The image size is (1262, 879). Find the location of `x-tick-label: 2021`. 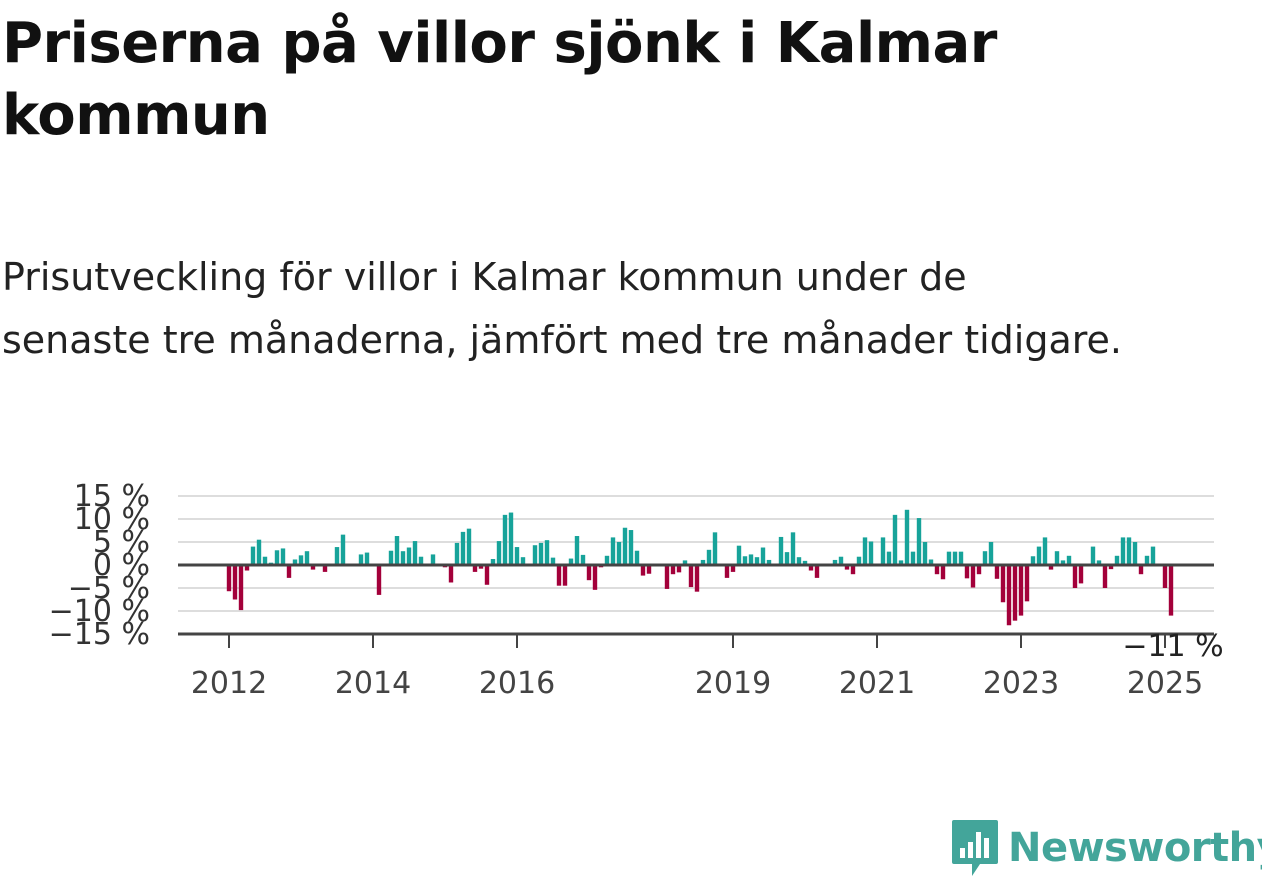

x-tick-label: 2021 is located at coordinates (877, 683).